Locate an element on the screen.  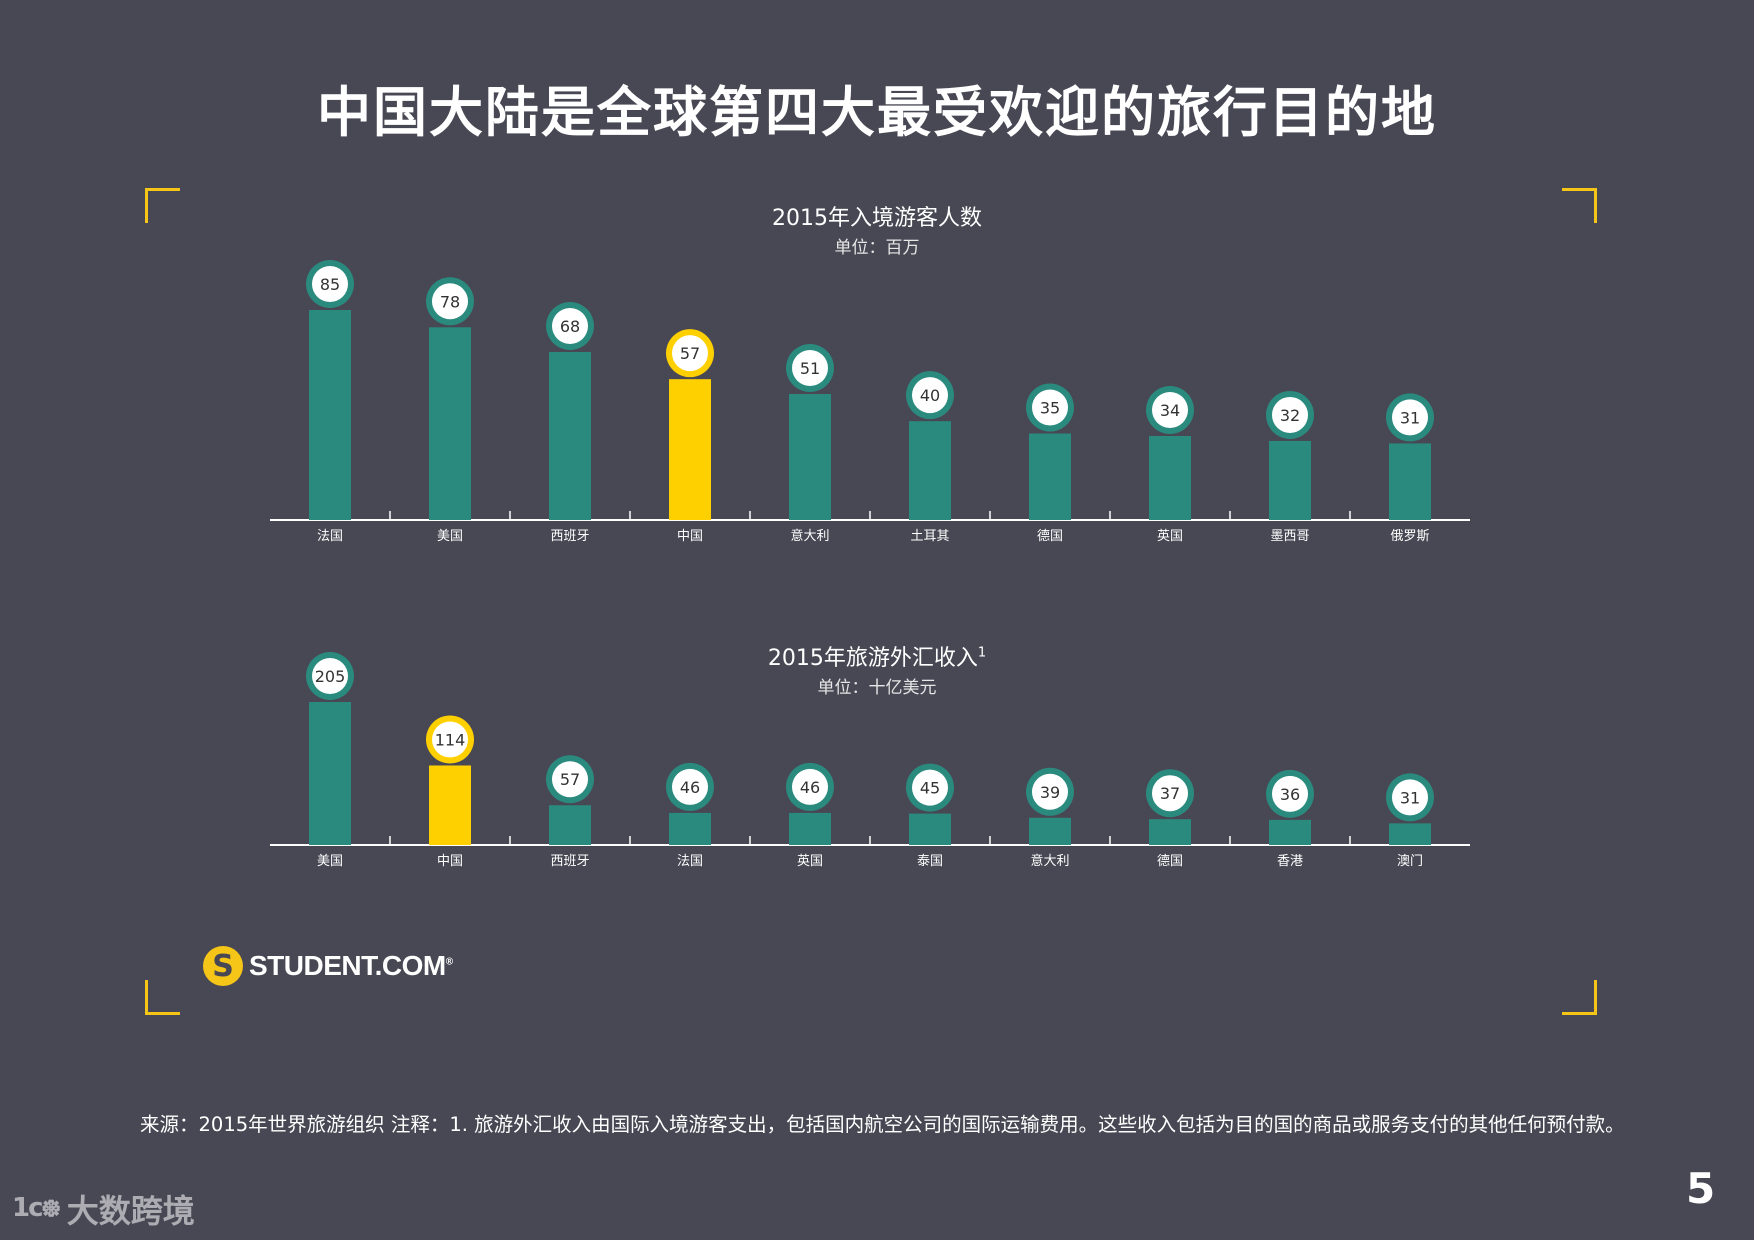
chart-2-data-label: 114 is located at coordinates (450, 739).